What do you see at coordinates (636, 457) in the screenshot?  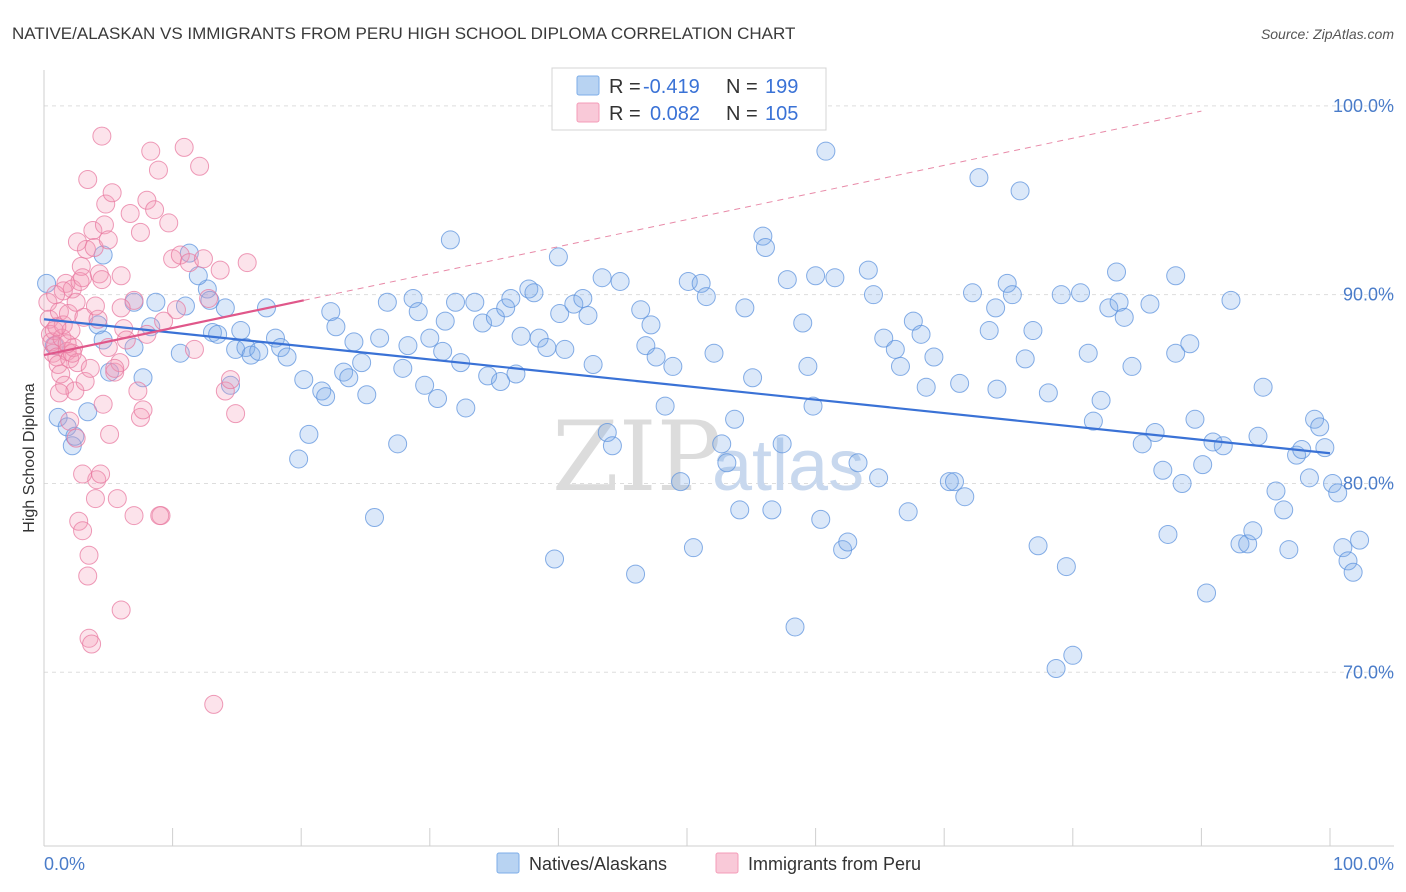 I see `watermark-zip: ZIP` at bounding box center [636, 457].